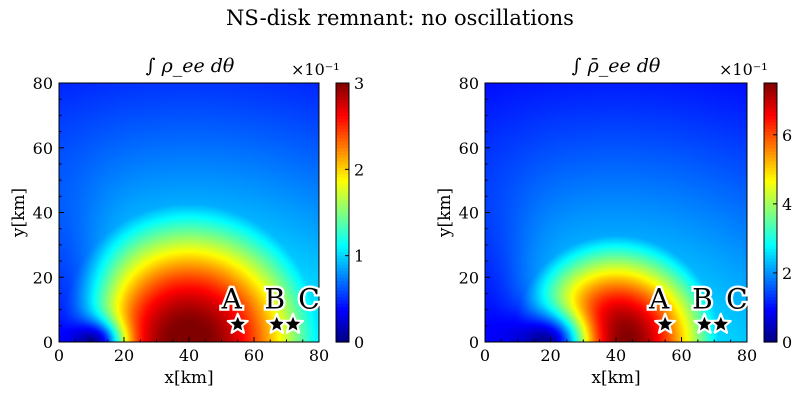  I want to click on x-tick-label: 40, so click(189, 355).